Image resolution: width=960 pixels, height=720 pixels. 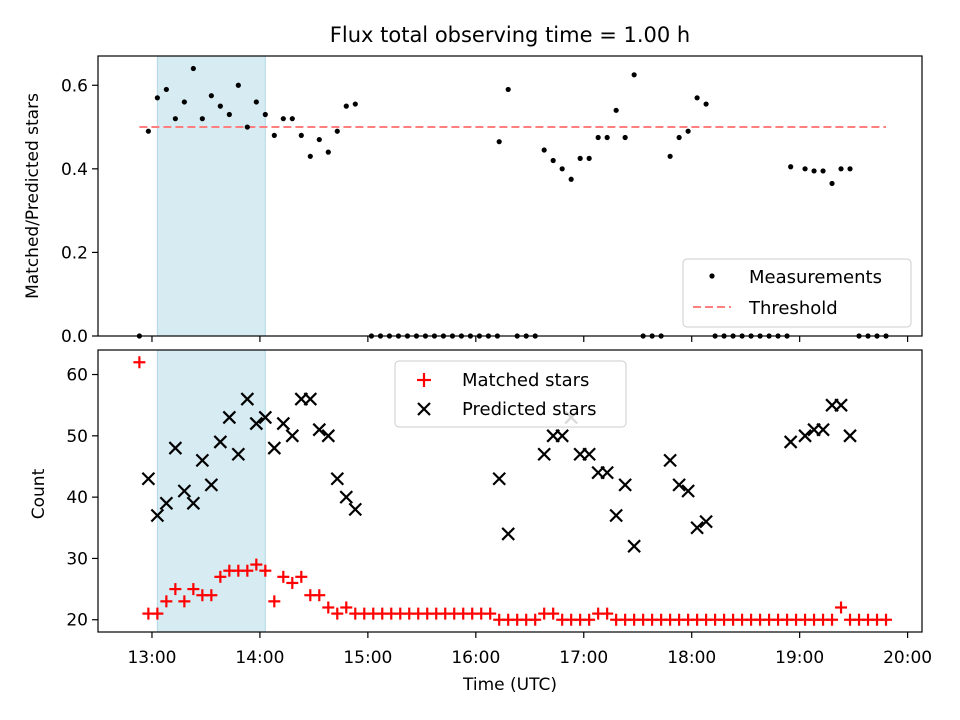 What do you see at coordinates (39, 493) in the screenshot?
I see `bottom-y-axis-label: Count` at bounding box center [39, 493].